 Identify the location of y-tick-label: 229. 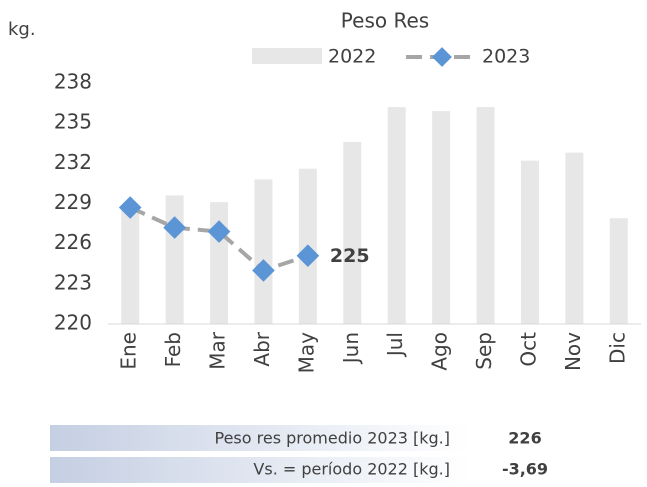
(73, 202).